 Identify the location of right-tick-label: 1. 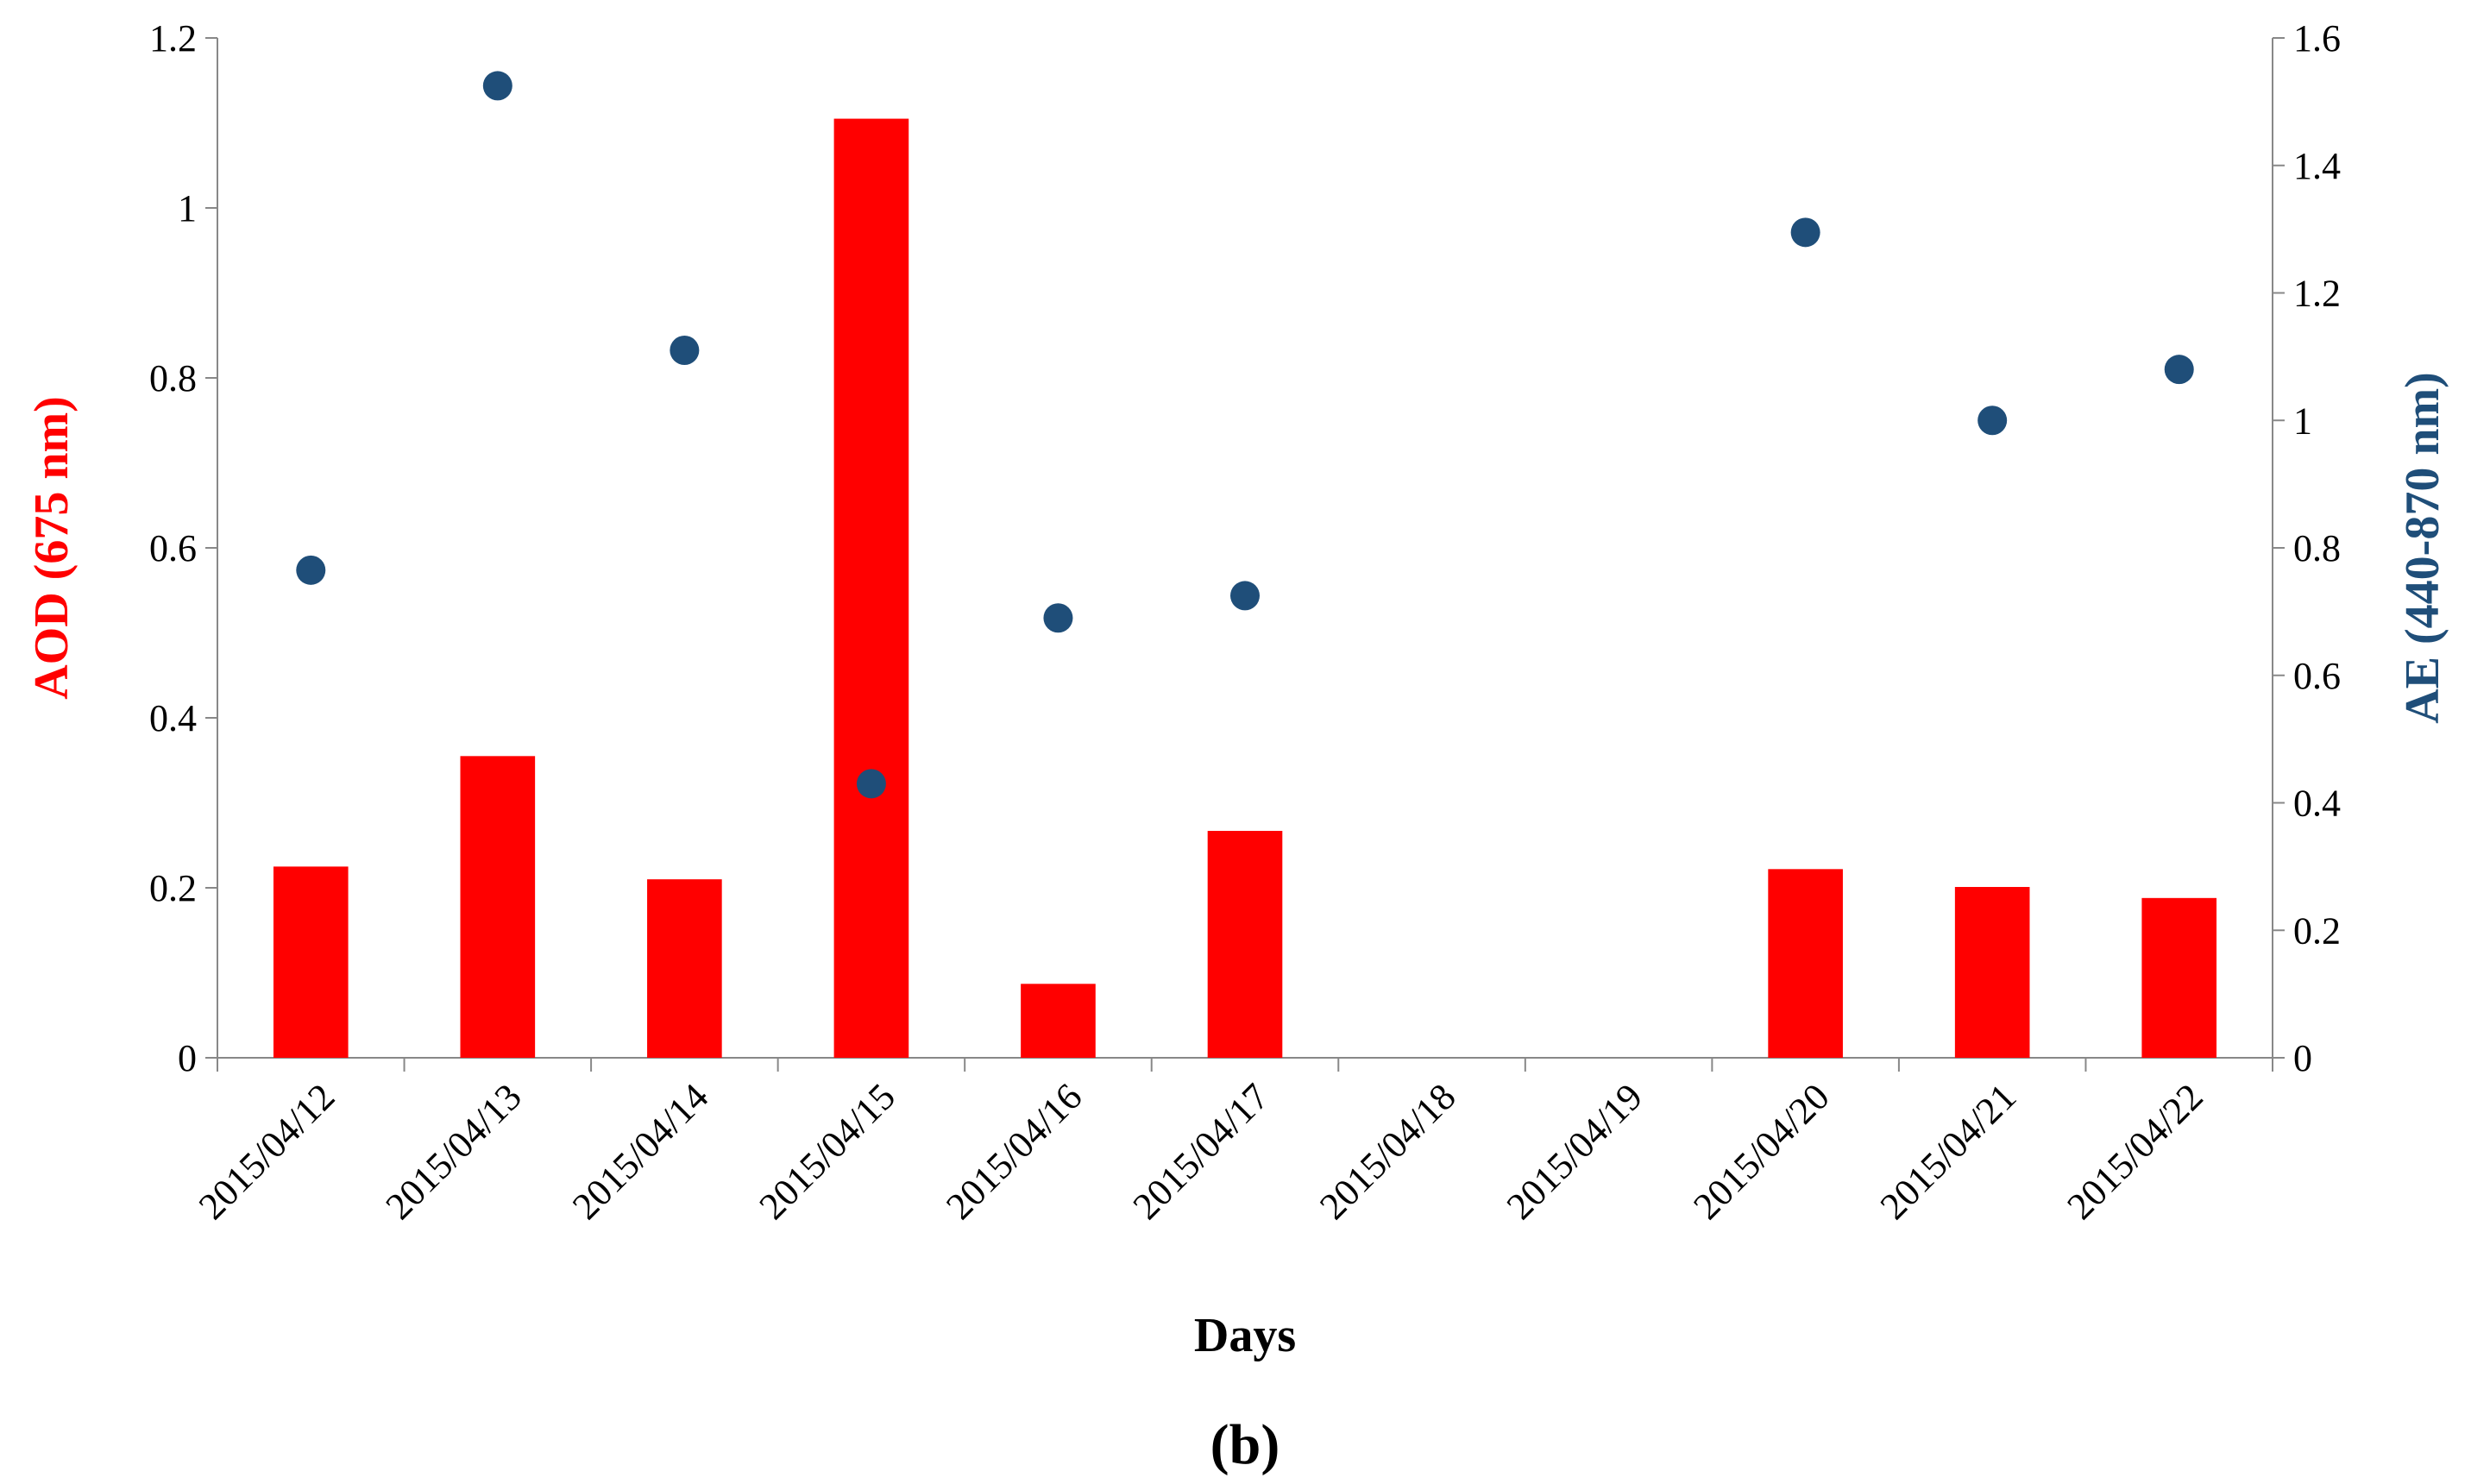
(2303, 420).